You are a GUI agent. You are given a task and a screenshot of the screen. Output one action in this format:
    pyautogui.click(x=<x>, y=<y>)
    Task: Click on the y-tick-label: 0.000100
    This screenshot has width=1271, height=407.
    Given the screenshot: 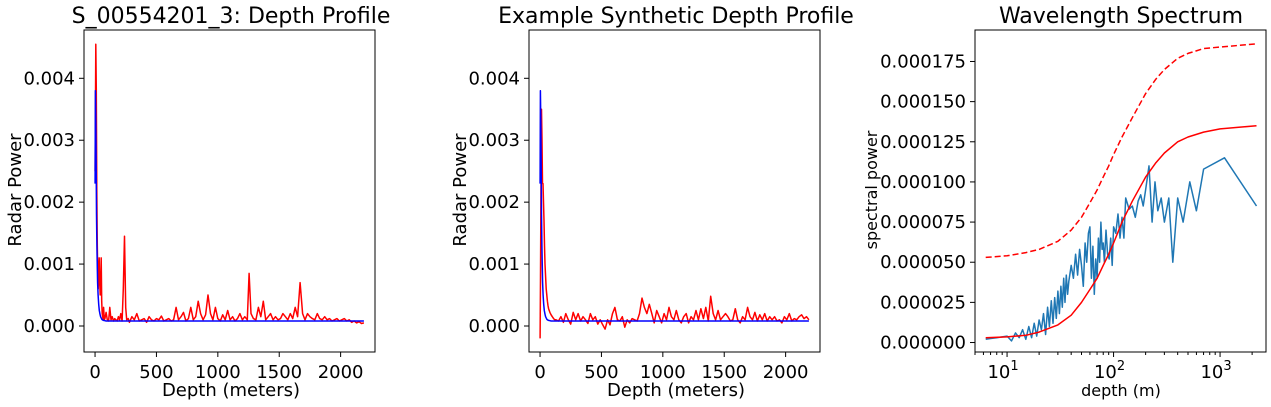 What is the action you would take?
    pyautogui.click(x=923, y=182)
    